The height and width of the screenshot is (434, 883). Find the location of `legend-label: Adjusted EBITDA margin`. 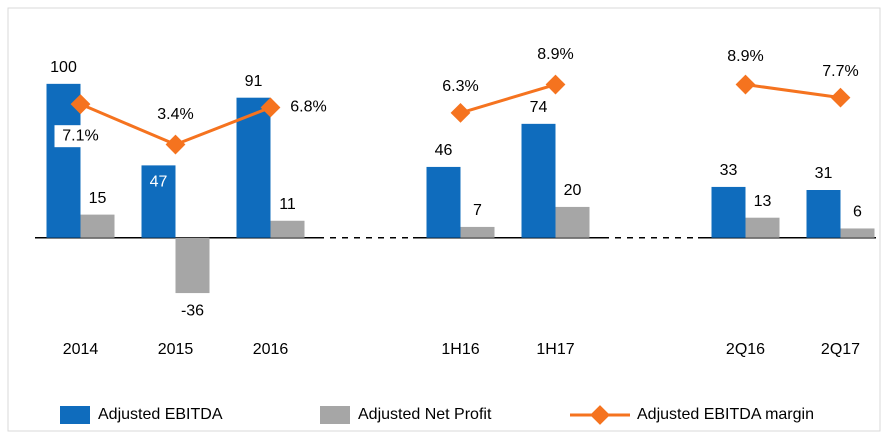

legend-label: Adjusted EBITDA margin is located at coordinates (725, 414).